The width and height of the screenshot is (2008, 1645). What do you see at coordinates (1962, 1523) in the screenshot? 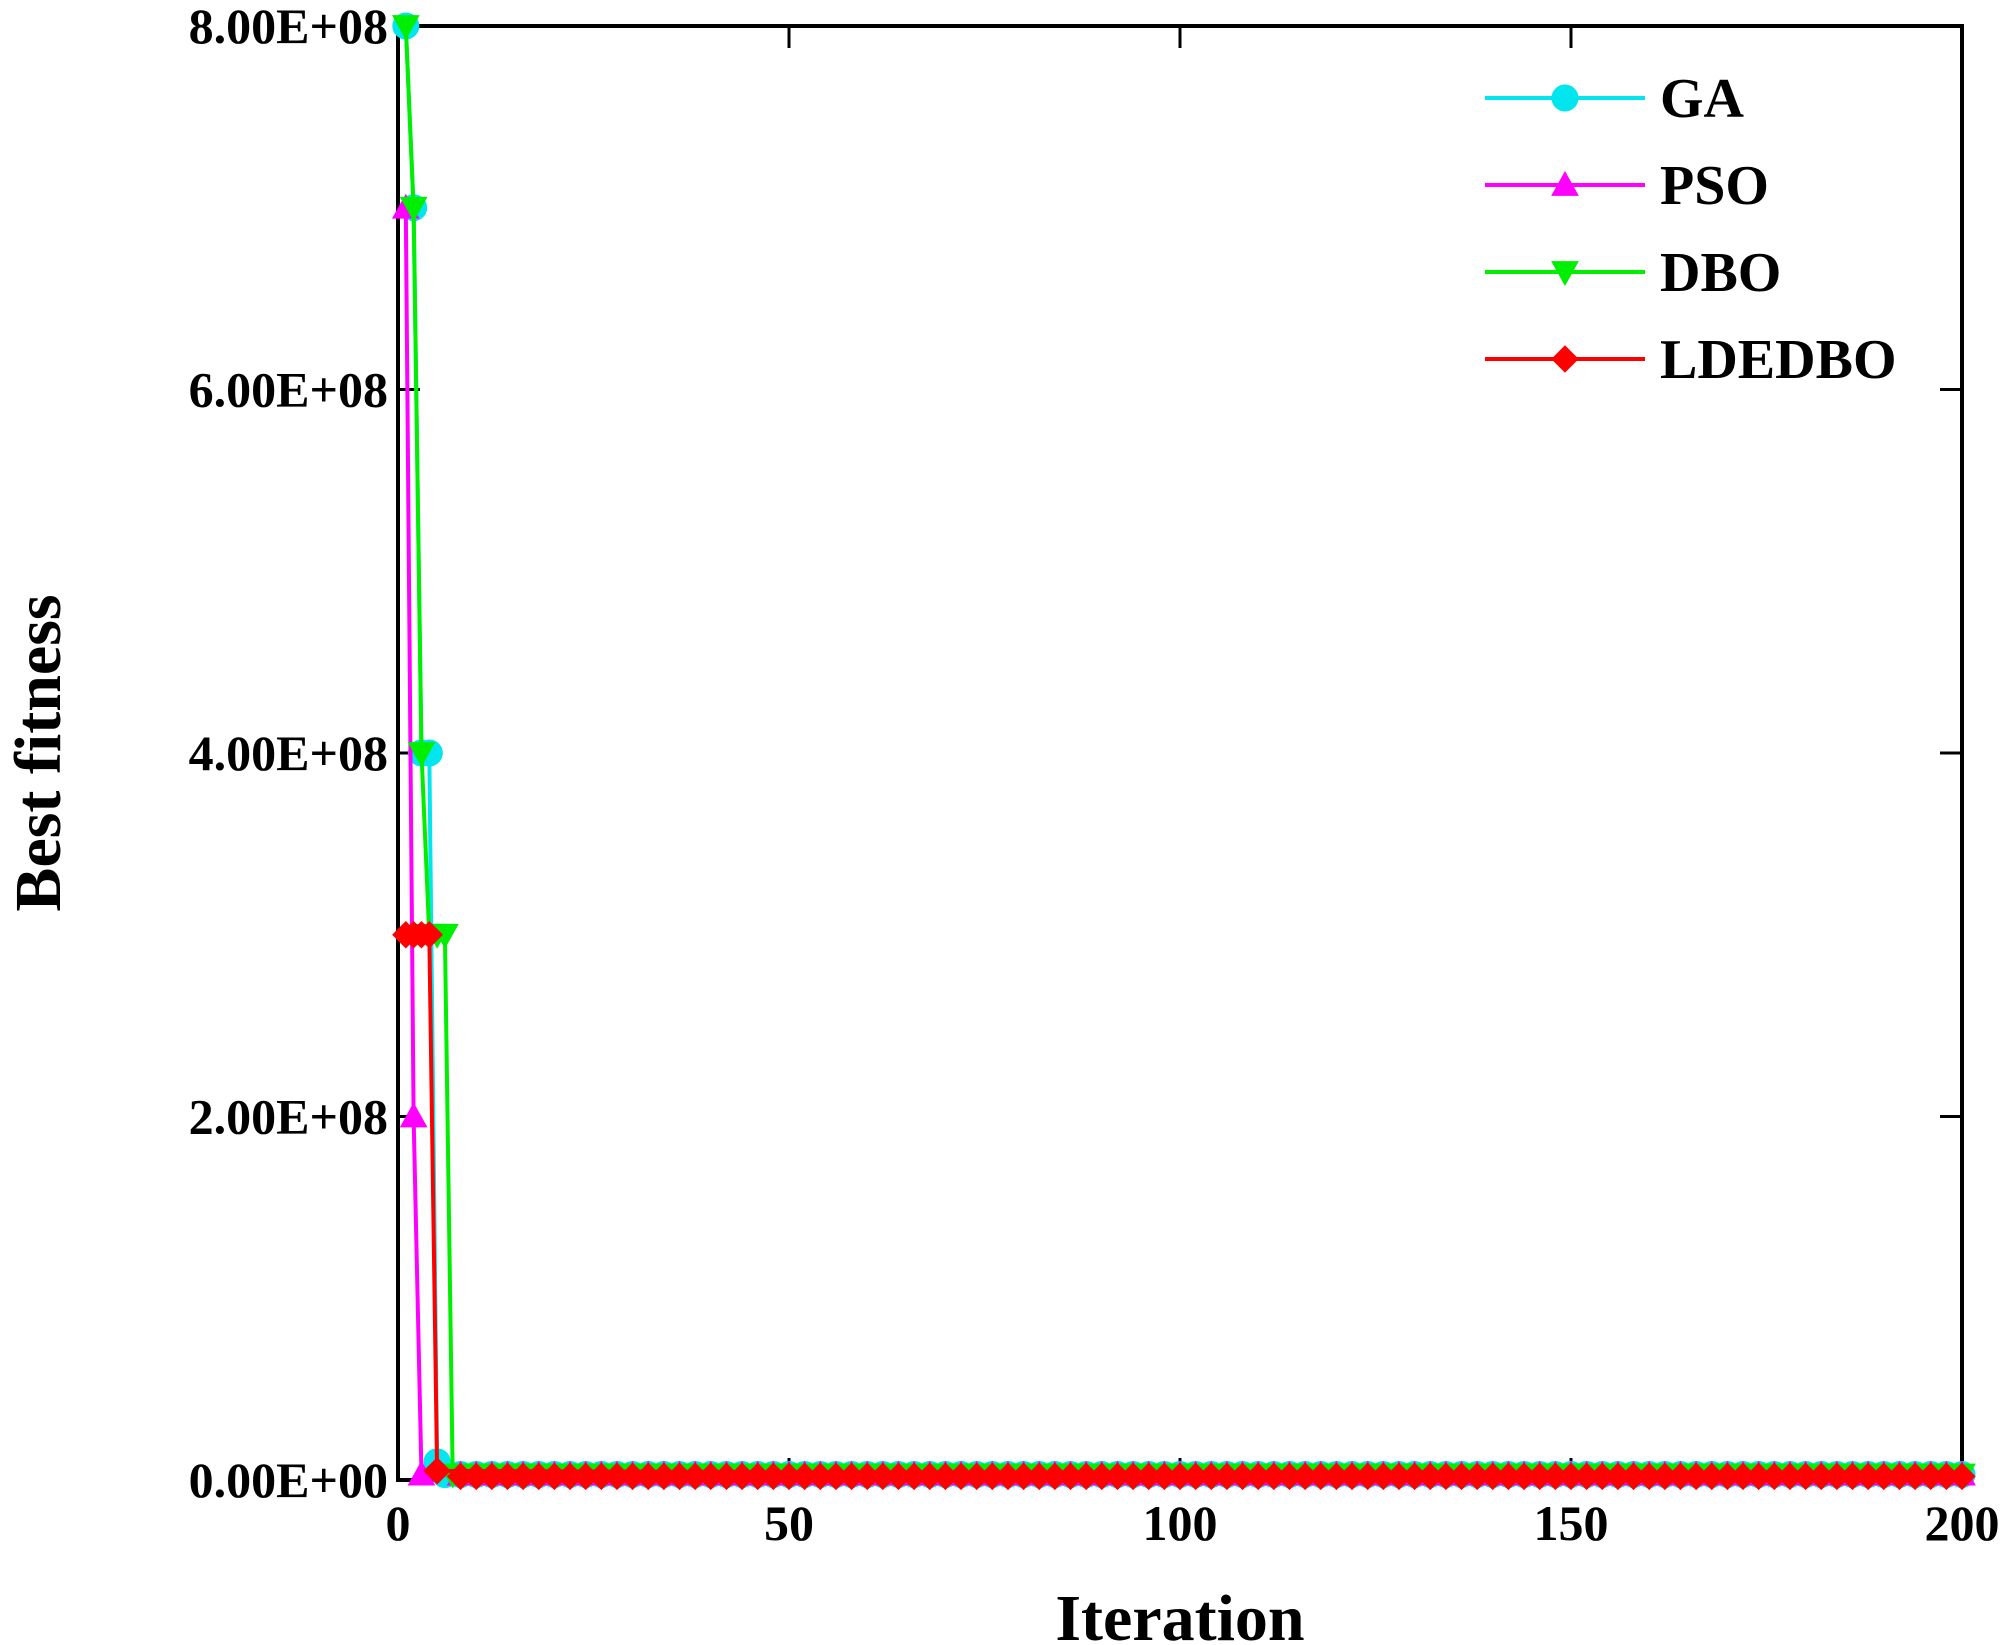
I see `x-tick-label: 200` at bounding box center [1962, 1523].